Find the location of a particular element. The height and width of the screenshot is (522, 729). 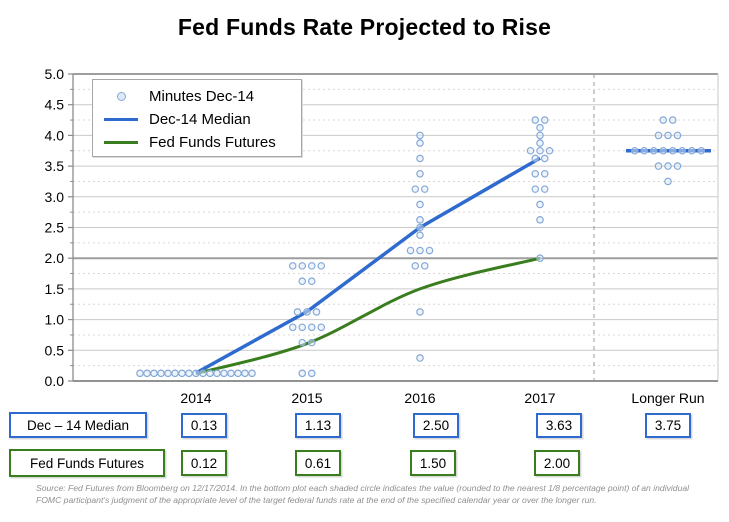

median-2017-value: 3.63 is located at coordinates (559, 425).